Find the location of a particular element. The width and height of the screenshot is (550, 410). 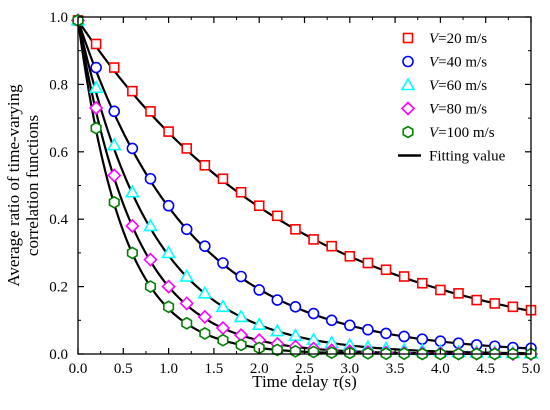

legend-label-series-3: V=60 m/s is located at coordinates (458, 86).